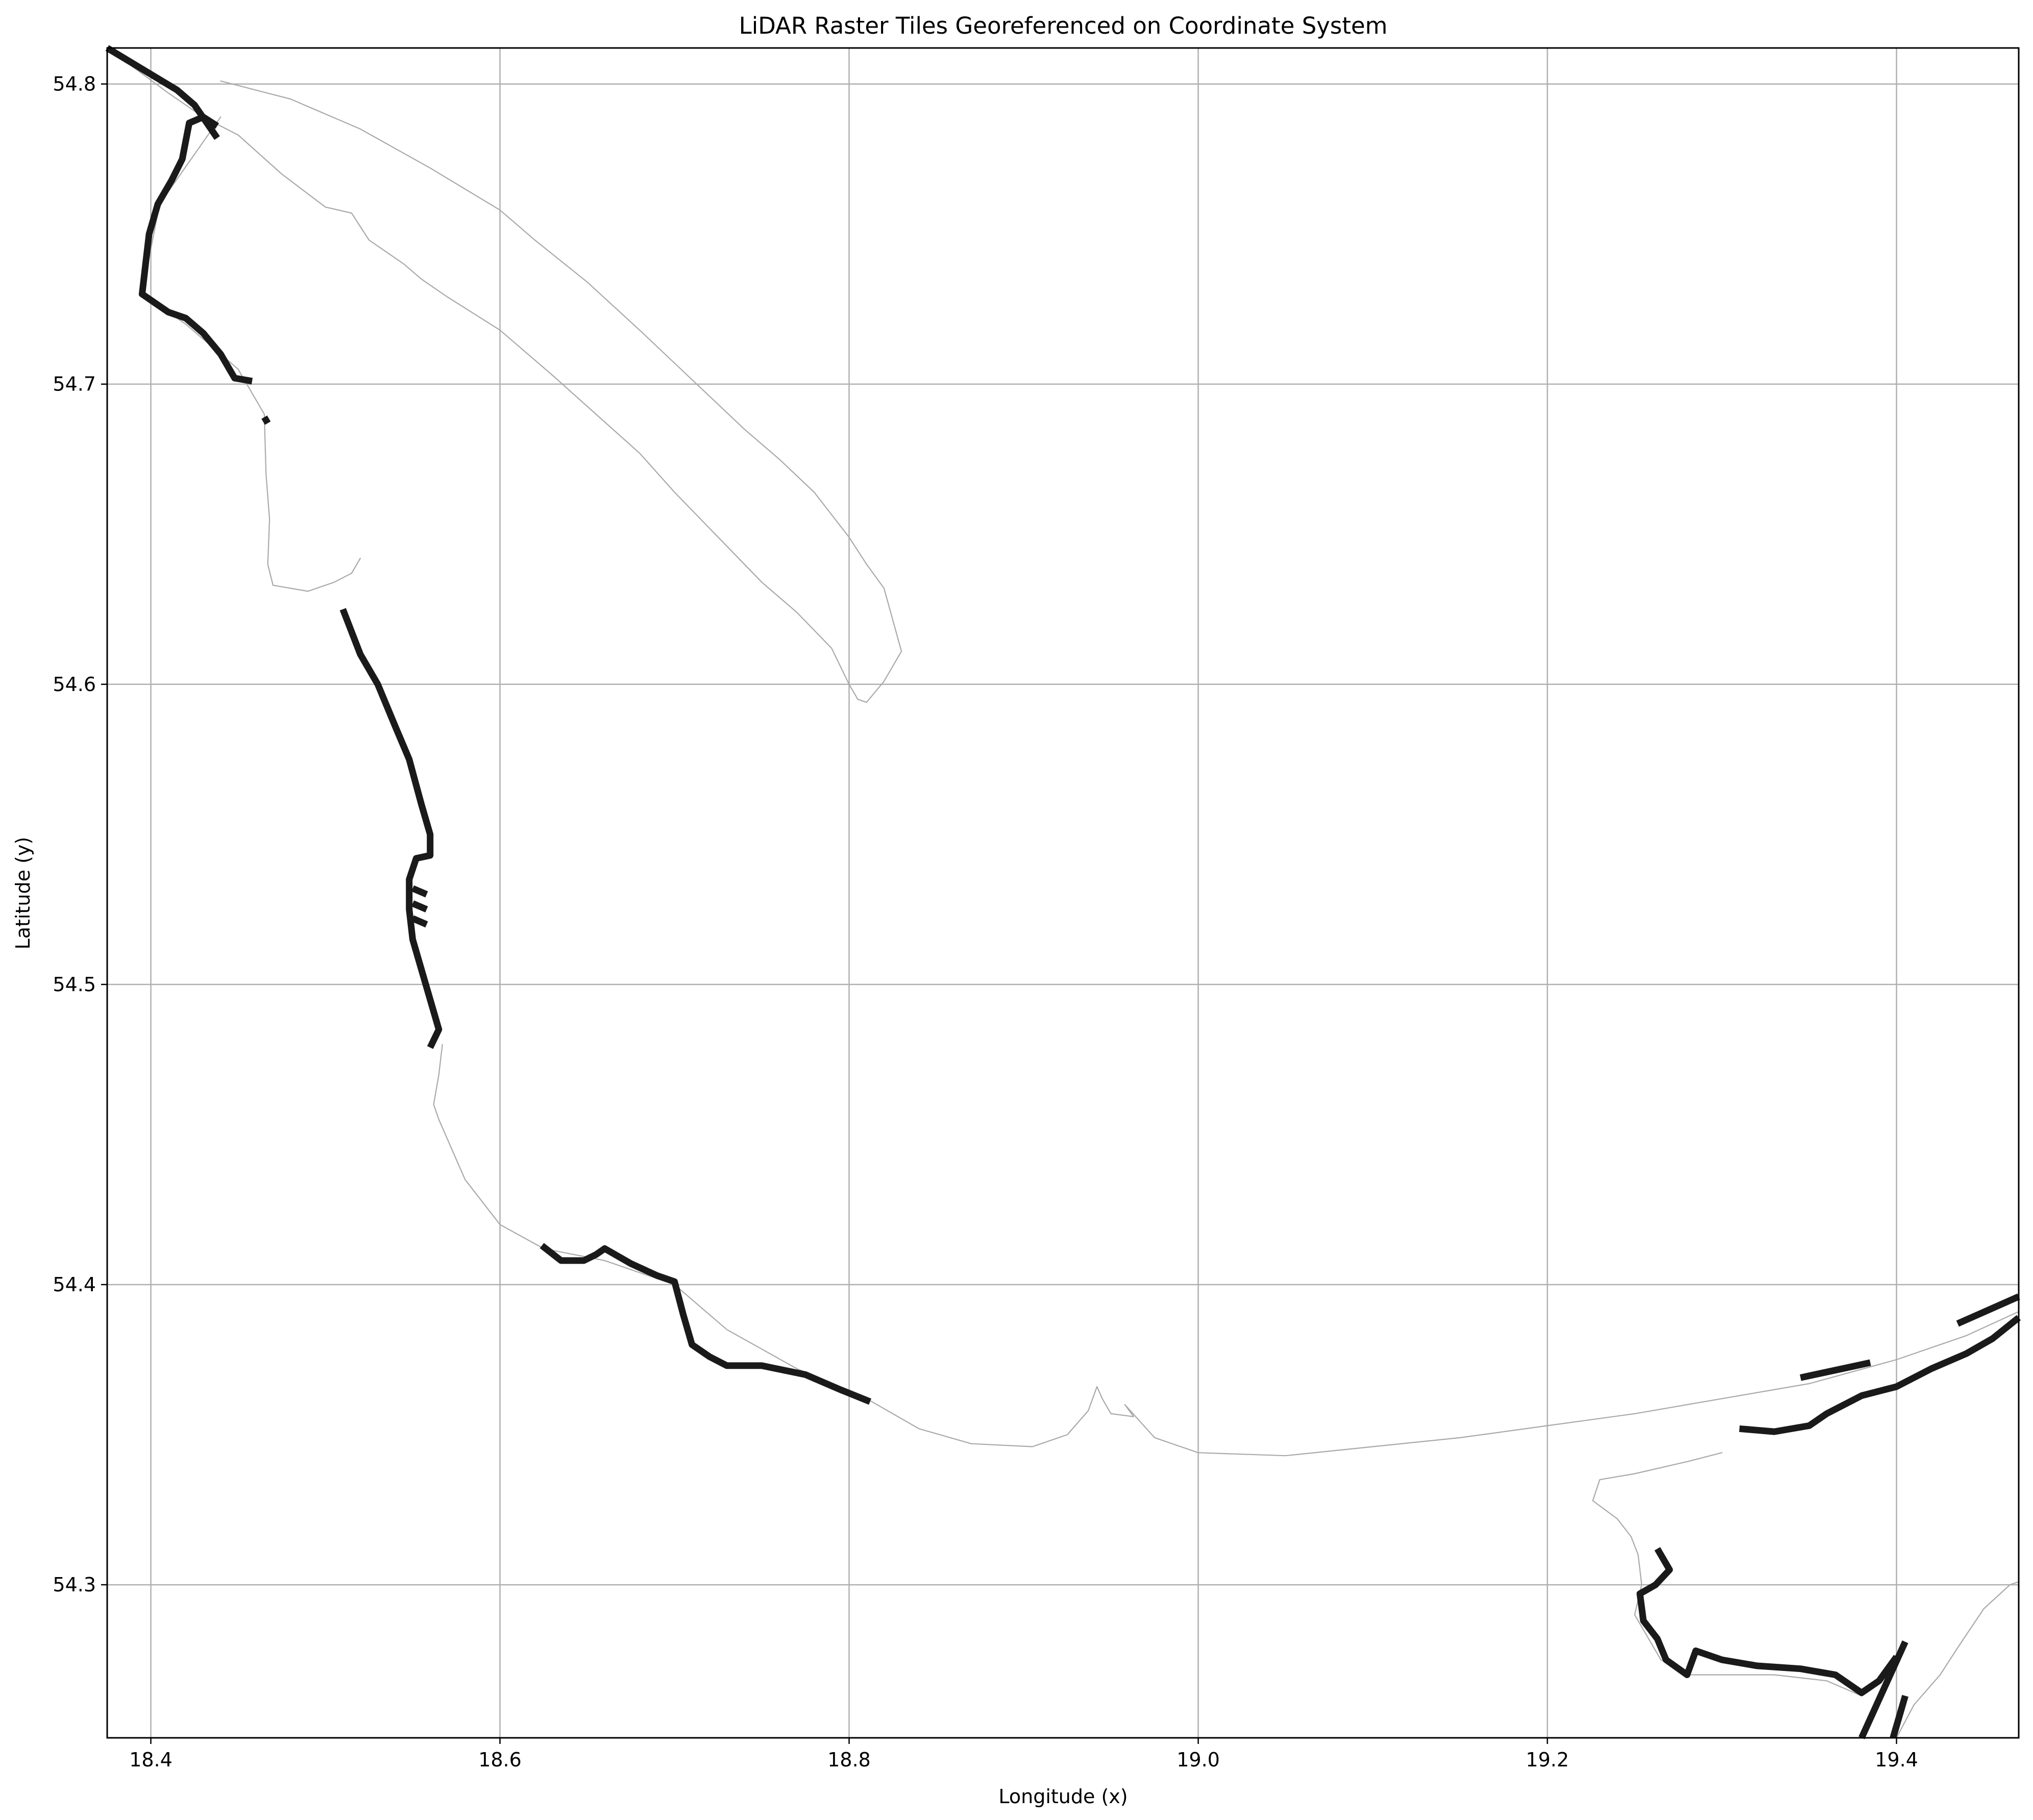 The width and height of the screenshot is (2033, 1820). What do you see at coordinates (80, 834) in the screenshot?
I see `y-axis-ticks: 54.3 54.4 54.5 54.6 54.7 54.8` at bounding box center [80, 834].